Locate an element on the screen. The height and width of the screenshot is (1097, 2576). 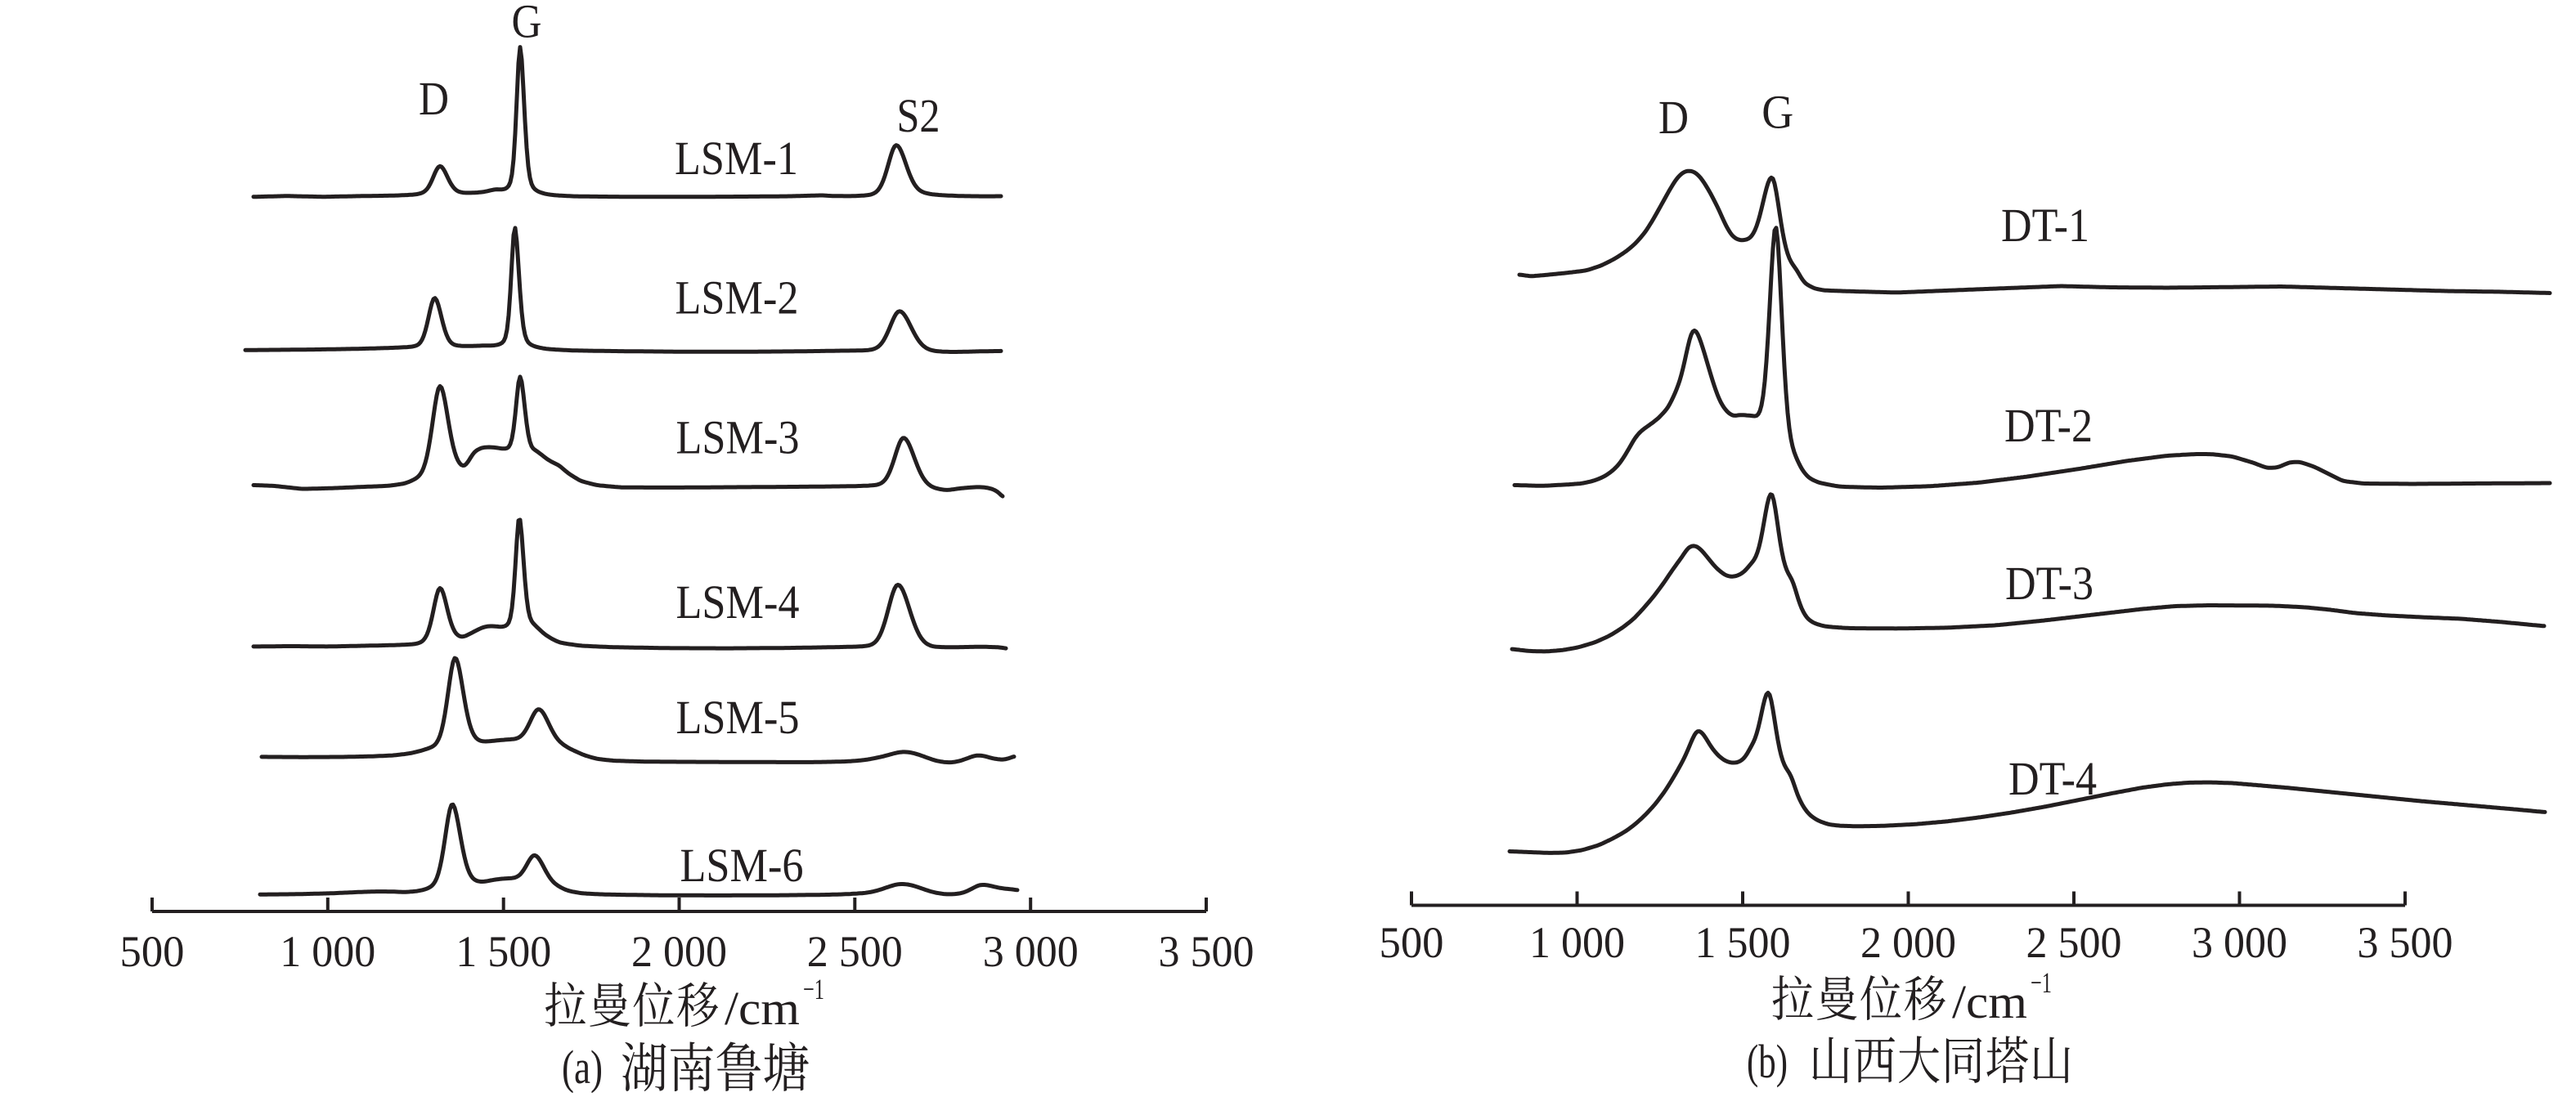
svg-text: DT-2 is located at coordinates (2049, 425).